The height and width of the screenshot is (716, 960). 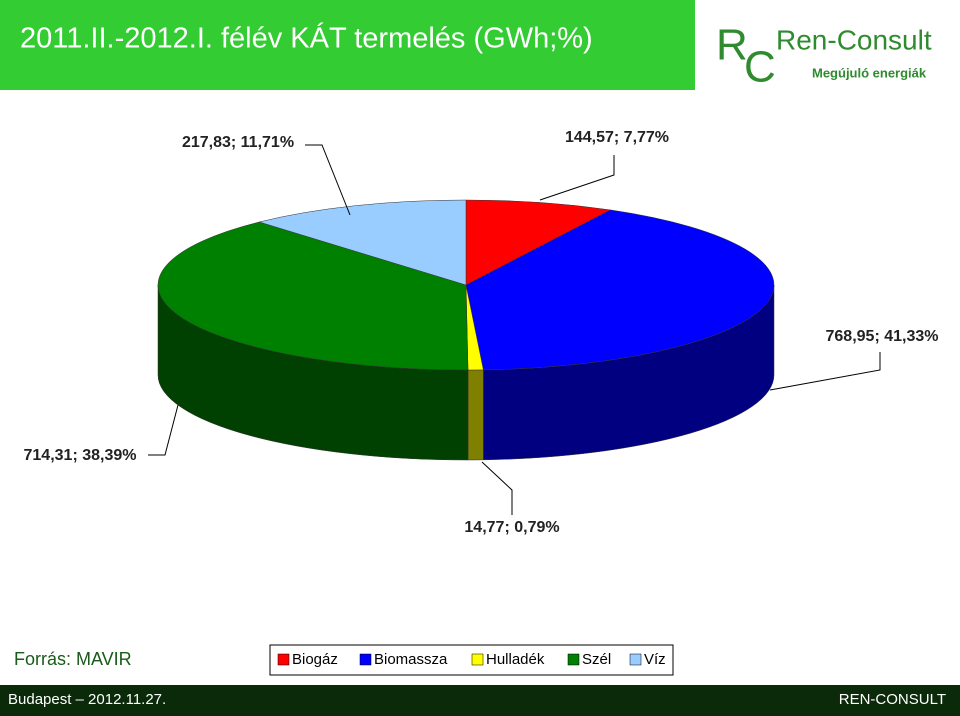 What do you see at coordinates (732, 45) in the screenshot?
I see `logo-r: R` at bounding box center [732, 45].